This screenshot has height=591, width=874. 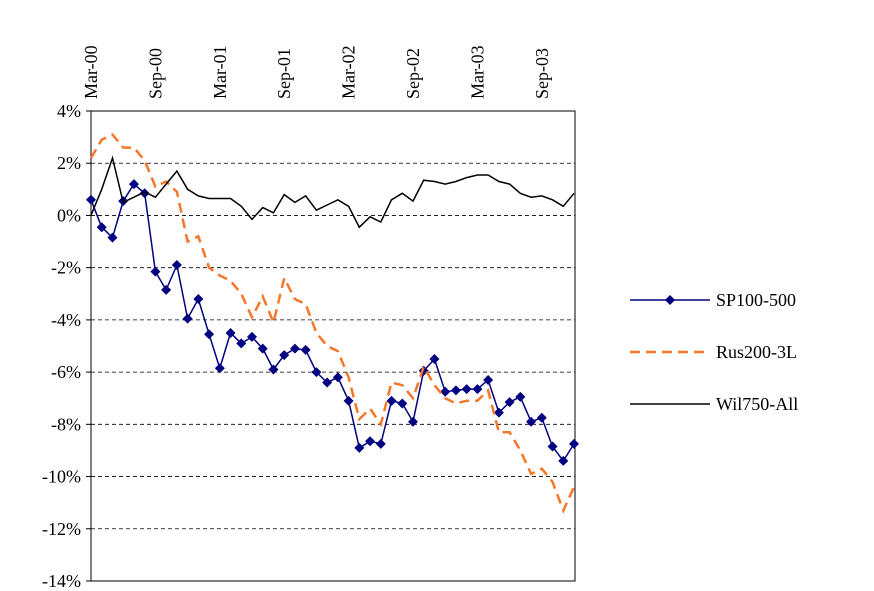 What do you see at coordinates (66, 372) in the screenshot?
I see `y-tick-label: -6%` at bounding box center [66, 372].